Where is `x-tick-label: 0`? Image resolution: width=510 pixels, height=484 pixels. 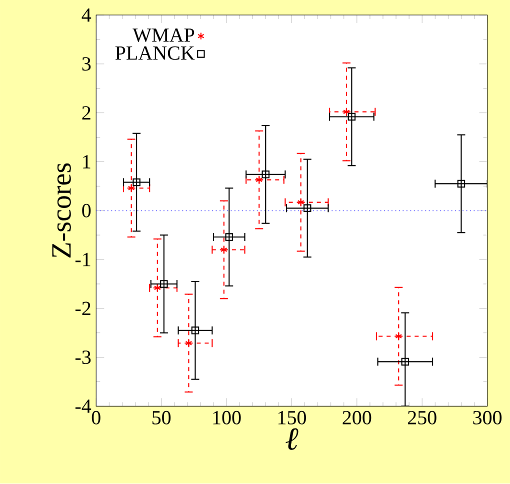
x-tick-label: 0 is located at coordinates (96, 418).